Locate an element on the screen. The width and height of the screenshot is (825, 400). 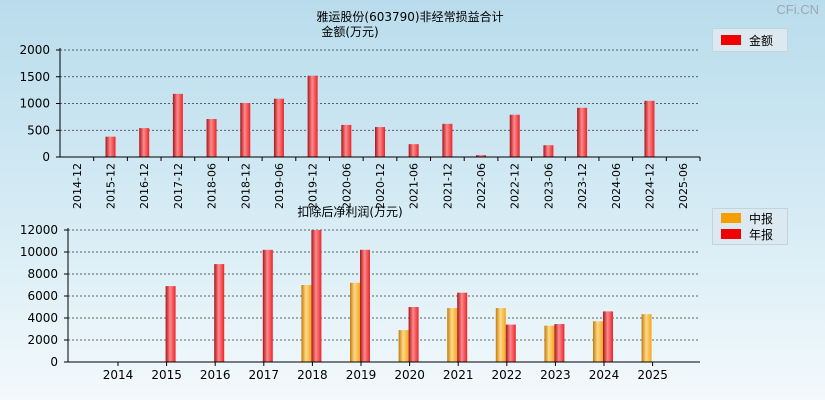
chart2-xtick-label: 2015 is located at coordinates (166, 375).